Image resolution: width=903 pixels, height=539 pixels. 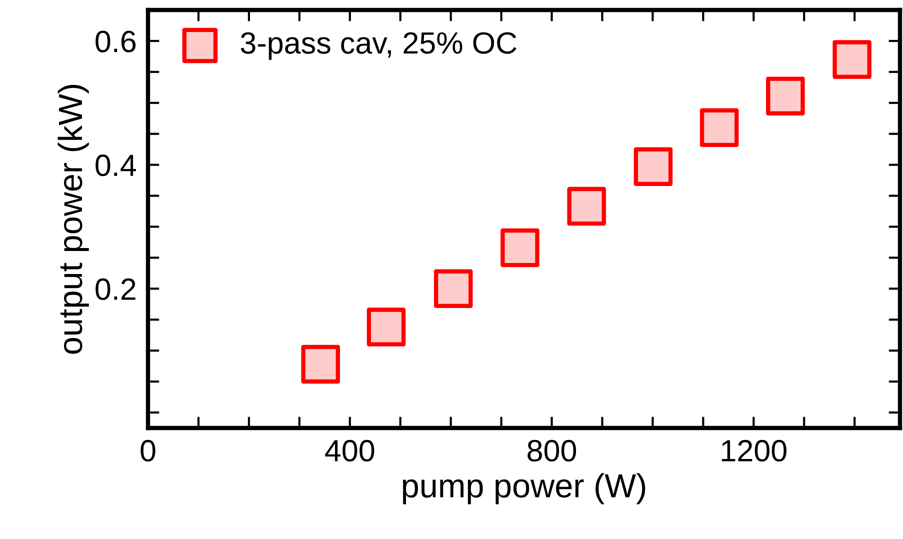 I want to click on x-tick-label: 1200, so click(x=754, y=451).